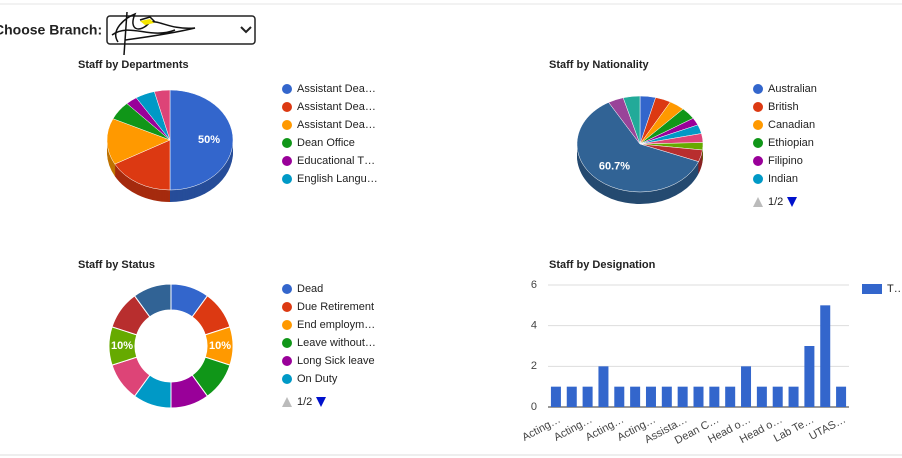 This screenshot has width=902, height=458. What do you see at coordinates (783, 179) in the screenshot?
I see `legend-label: Indian` at bounding box center [783, 179].